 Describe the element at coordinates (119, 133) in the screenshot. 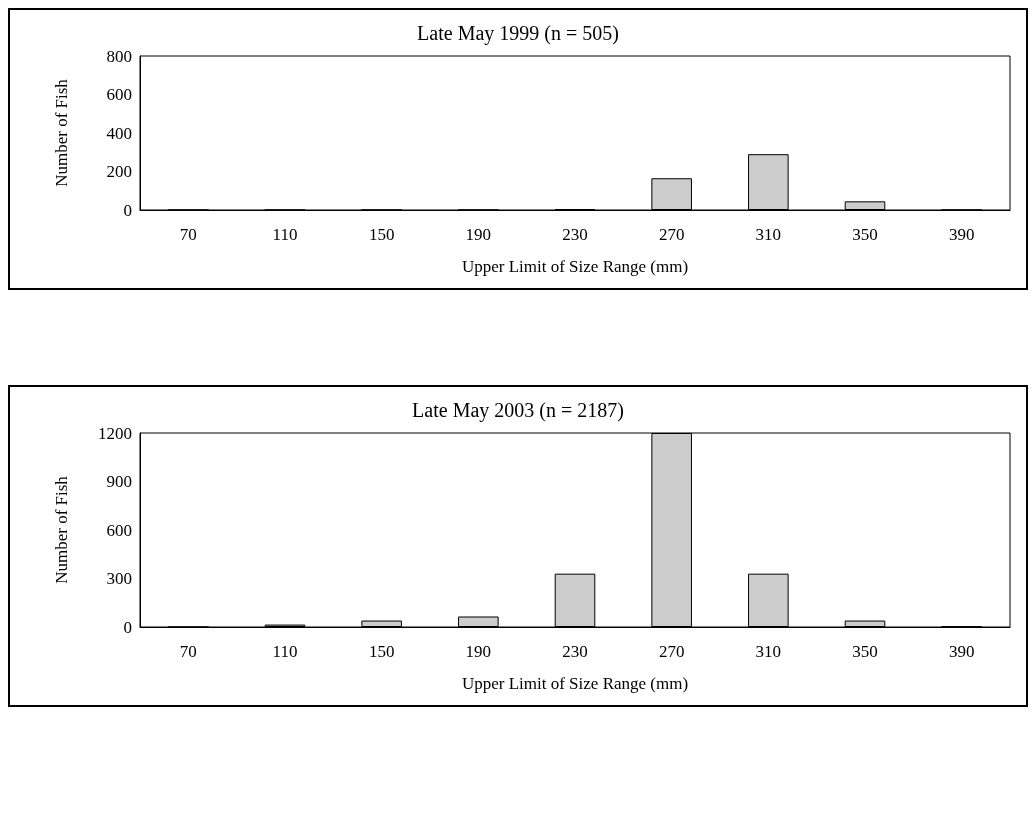

I see `y-tick-label: 400` at that location.